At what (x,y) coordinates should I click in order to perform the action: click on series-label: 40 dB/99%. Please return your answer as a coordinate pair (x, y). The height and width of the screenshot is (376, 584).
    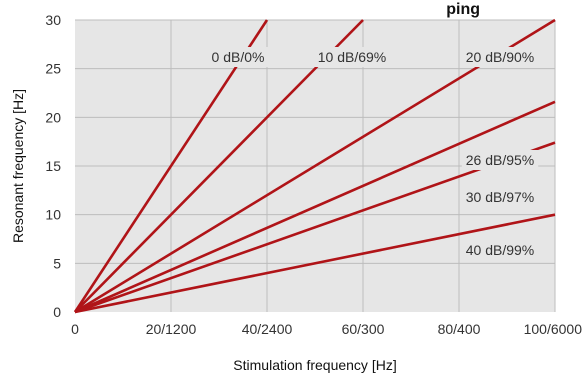
    Looking at the image, I should click on (500, 250).